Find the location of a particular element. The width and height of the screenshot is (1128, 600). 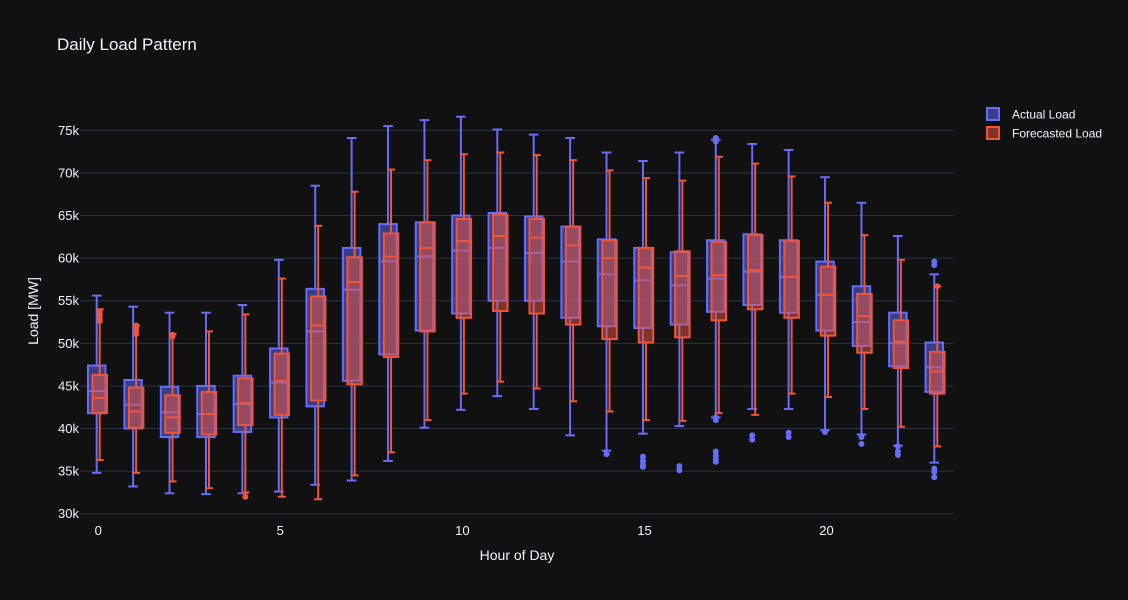

legend-item: Forecasted Load is located at coordinates (1044, 133).